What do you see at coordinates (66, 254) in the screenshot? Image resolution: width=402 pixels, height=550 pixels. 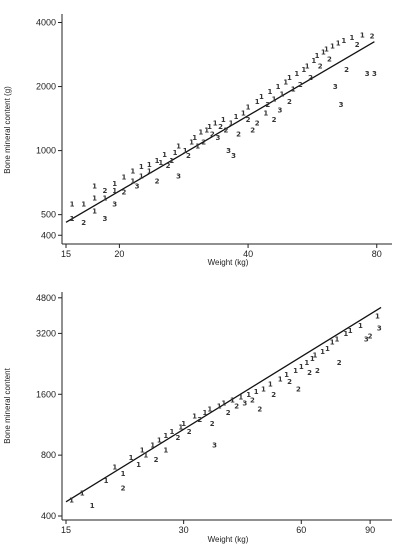 I see `x-tick-label: 15` at bounding box center [66, 254].